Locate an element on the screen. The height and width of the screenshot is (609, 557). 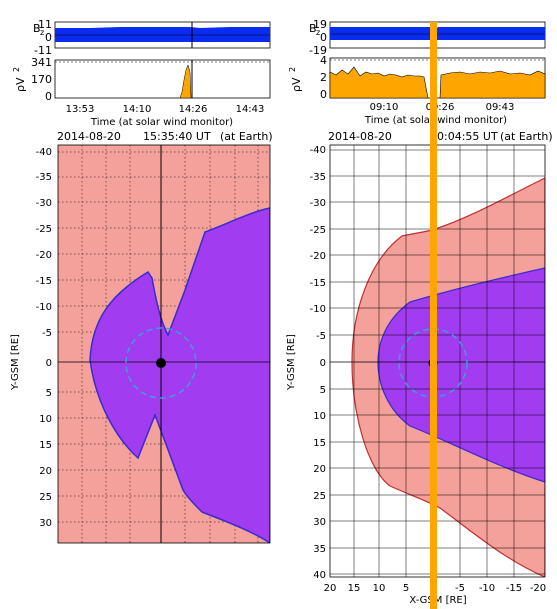
left-bz-sub: z is located at coordinates (42, 32).